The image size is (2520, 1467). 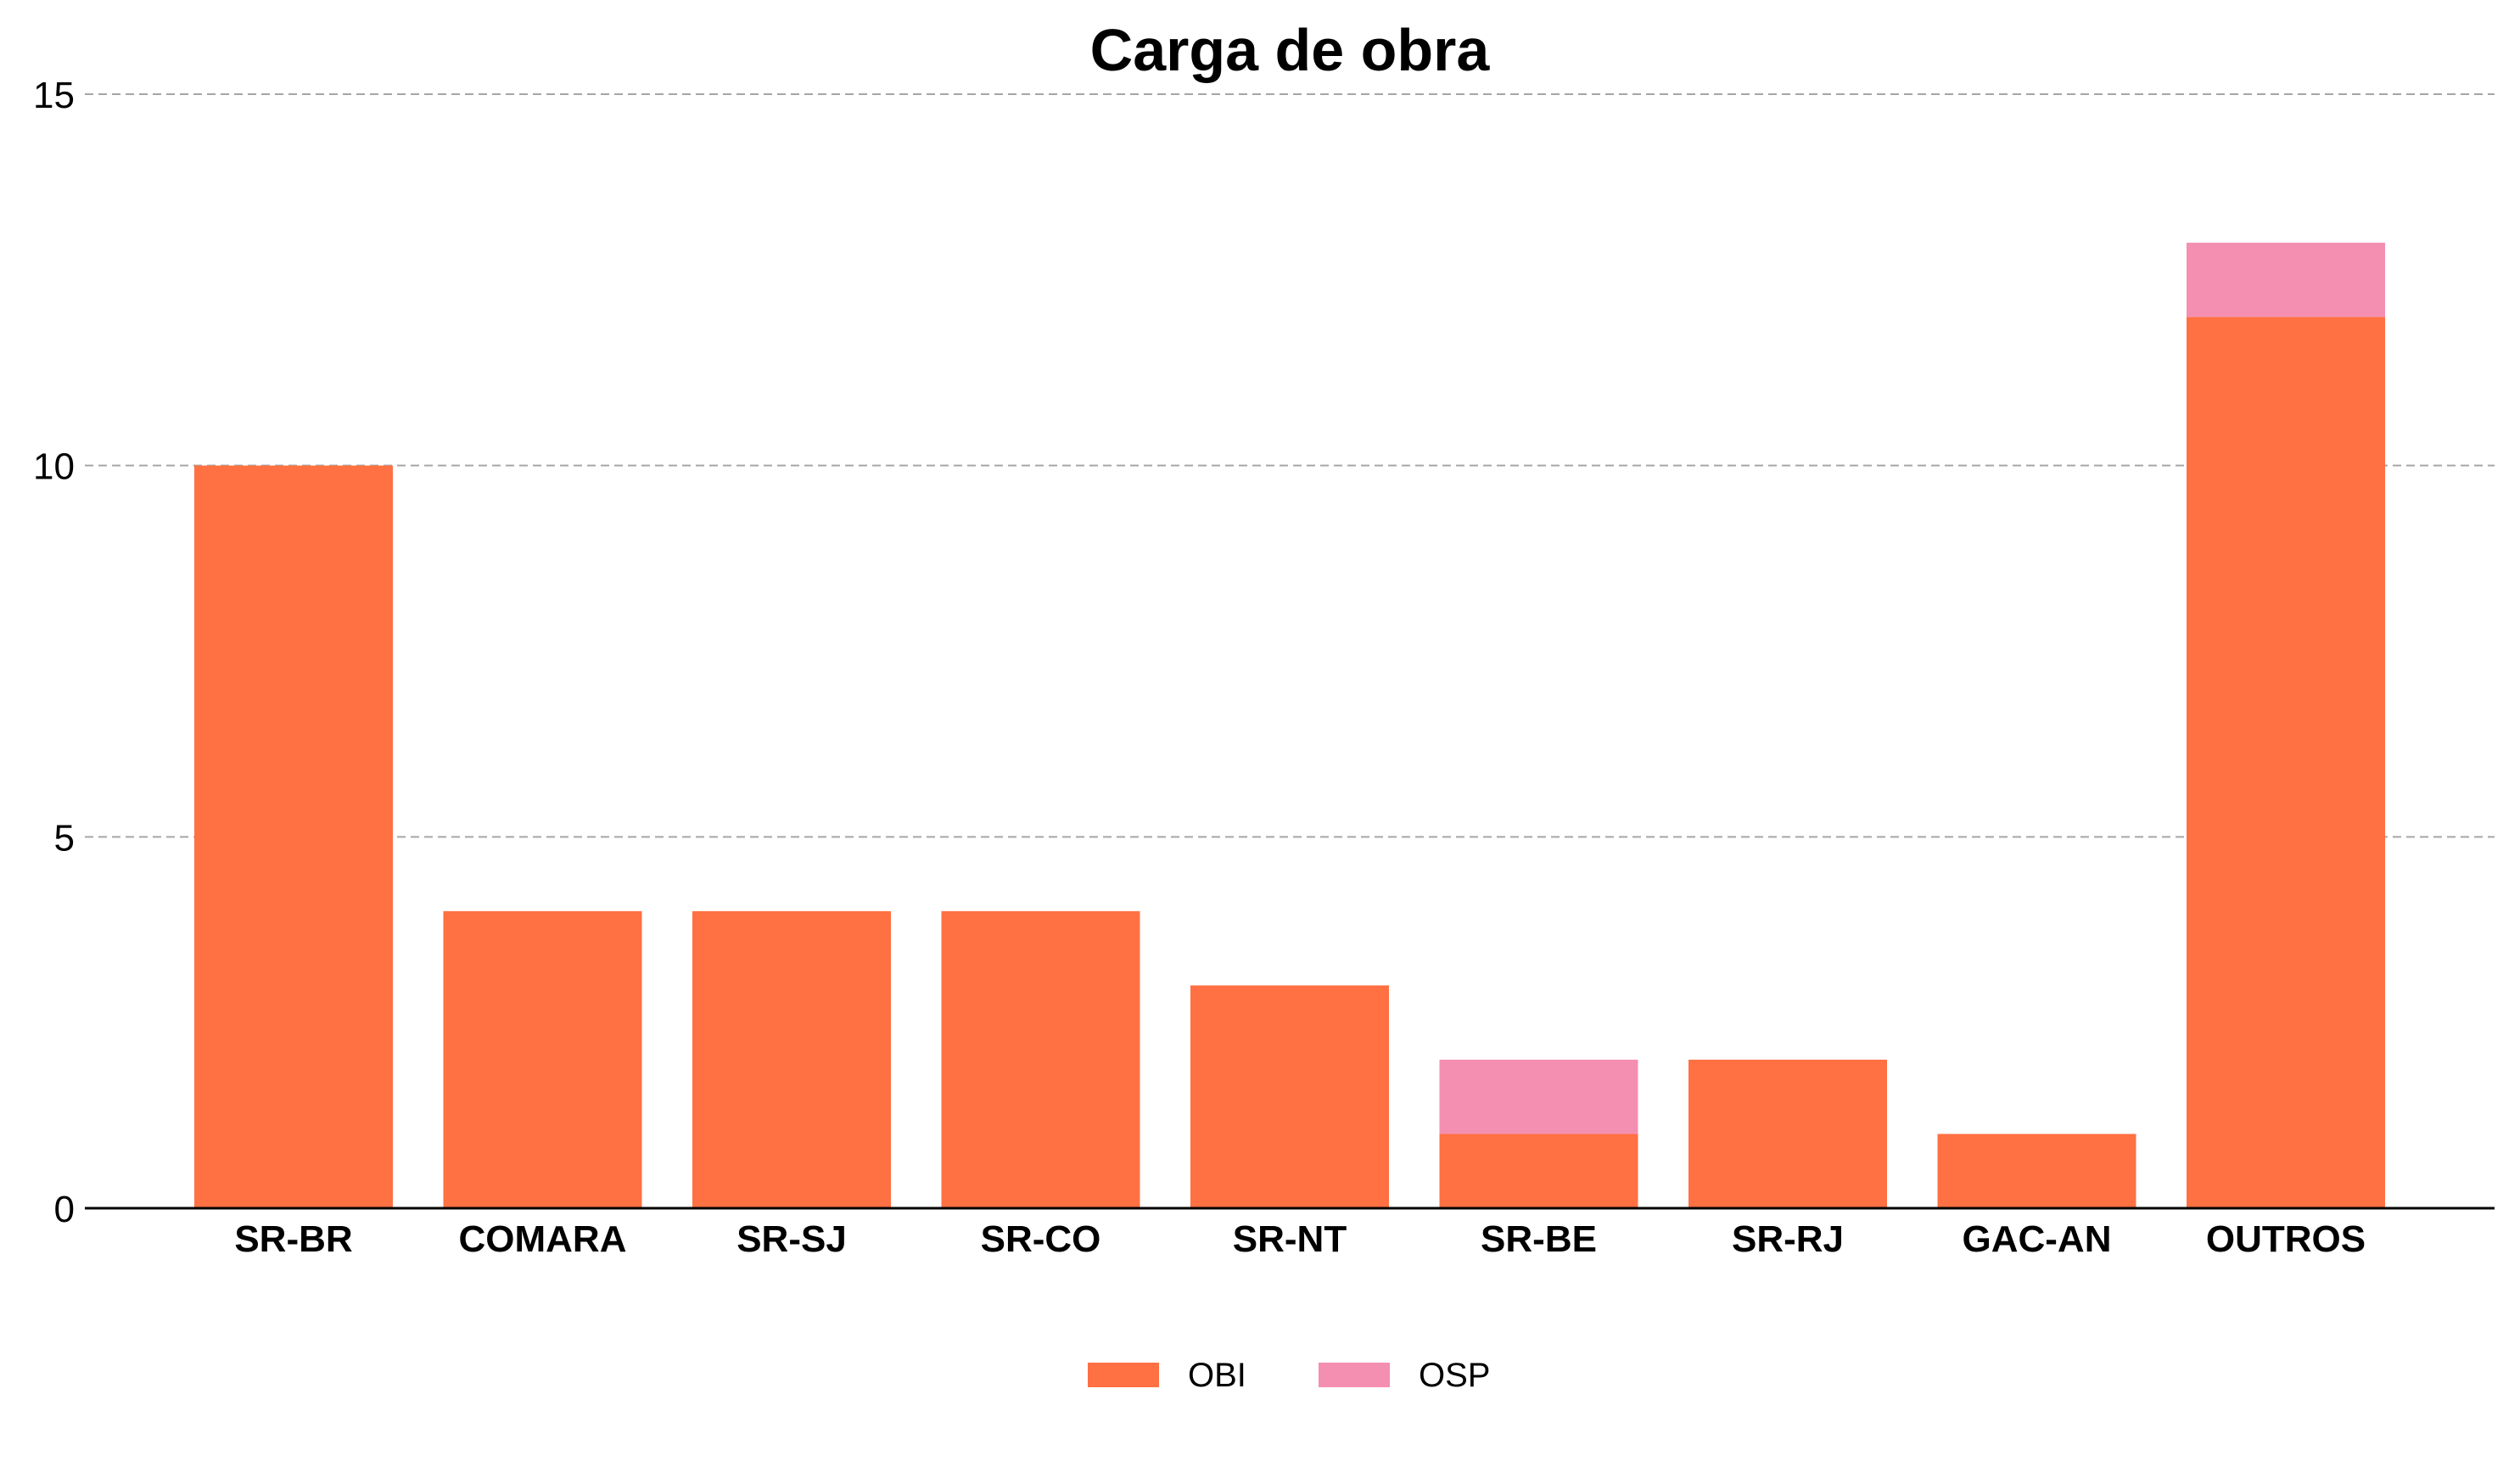 What do you see at coordinates (1538, 1096) in the screenshot?
I see `bar-osp-sr-be` at bounding box center [1538, 1096].